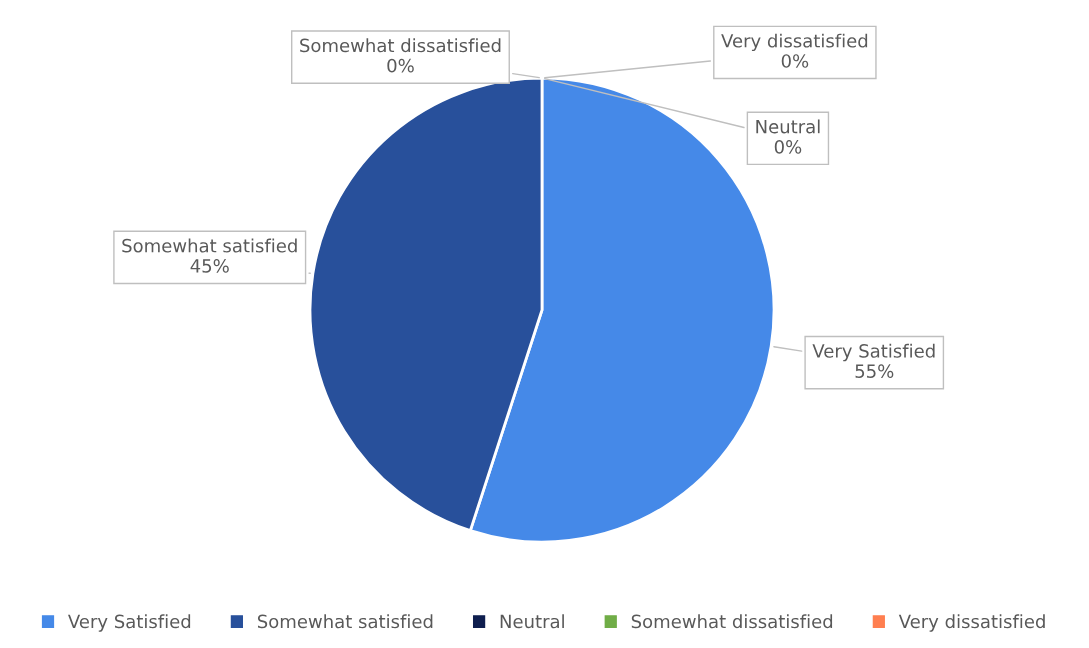 The height and width of the screenshot is (648, 1089). I want to click on legend-label: Somewhat satisfied, so click(345, 621).